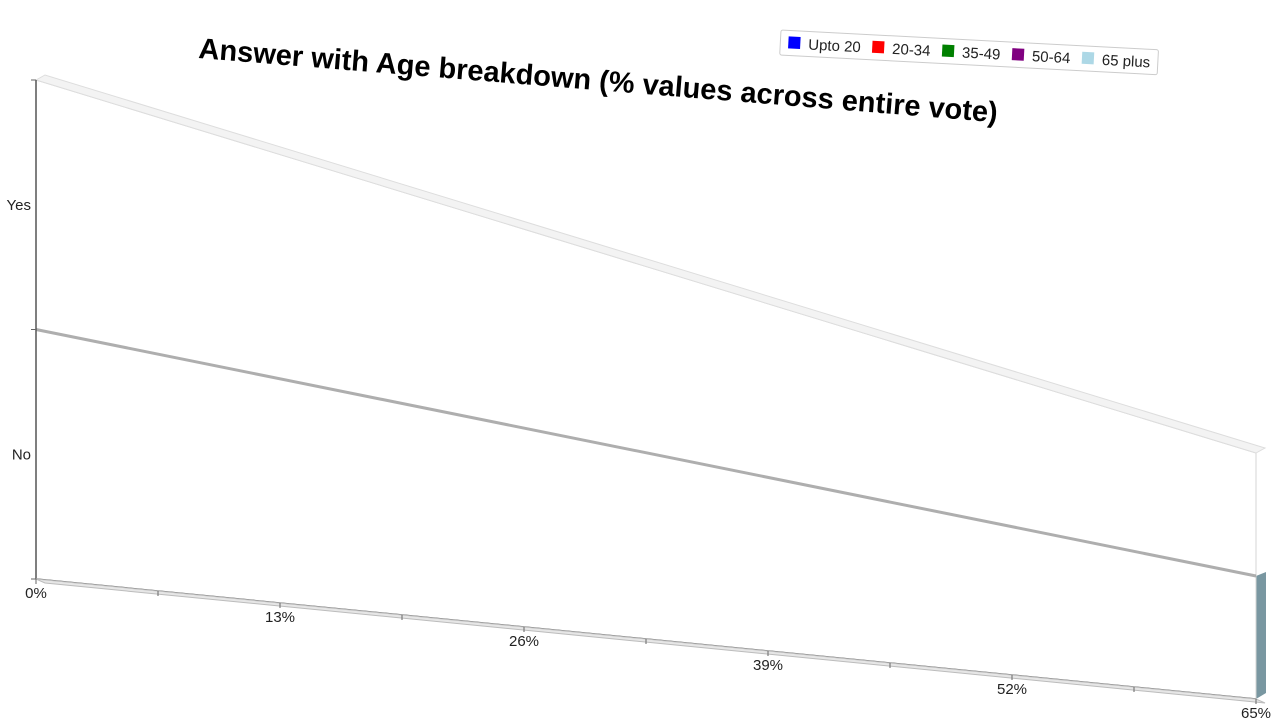 The image size is (1280, 720). What do you see at coordinates (21, 454) in the screenshot?
I see `y-category-label: No` at bounding box center [21, 454].